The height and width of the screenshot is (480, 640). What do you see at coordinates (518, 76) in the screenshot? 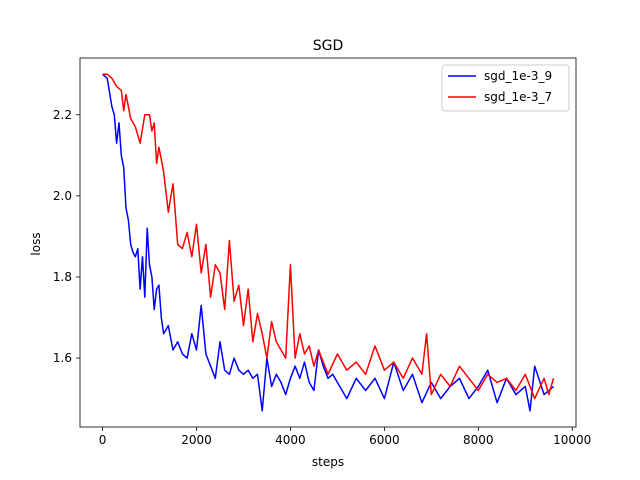
I see `legend-label-0: sgd_1e-3_9` at bounding box center [518, 76].